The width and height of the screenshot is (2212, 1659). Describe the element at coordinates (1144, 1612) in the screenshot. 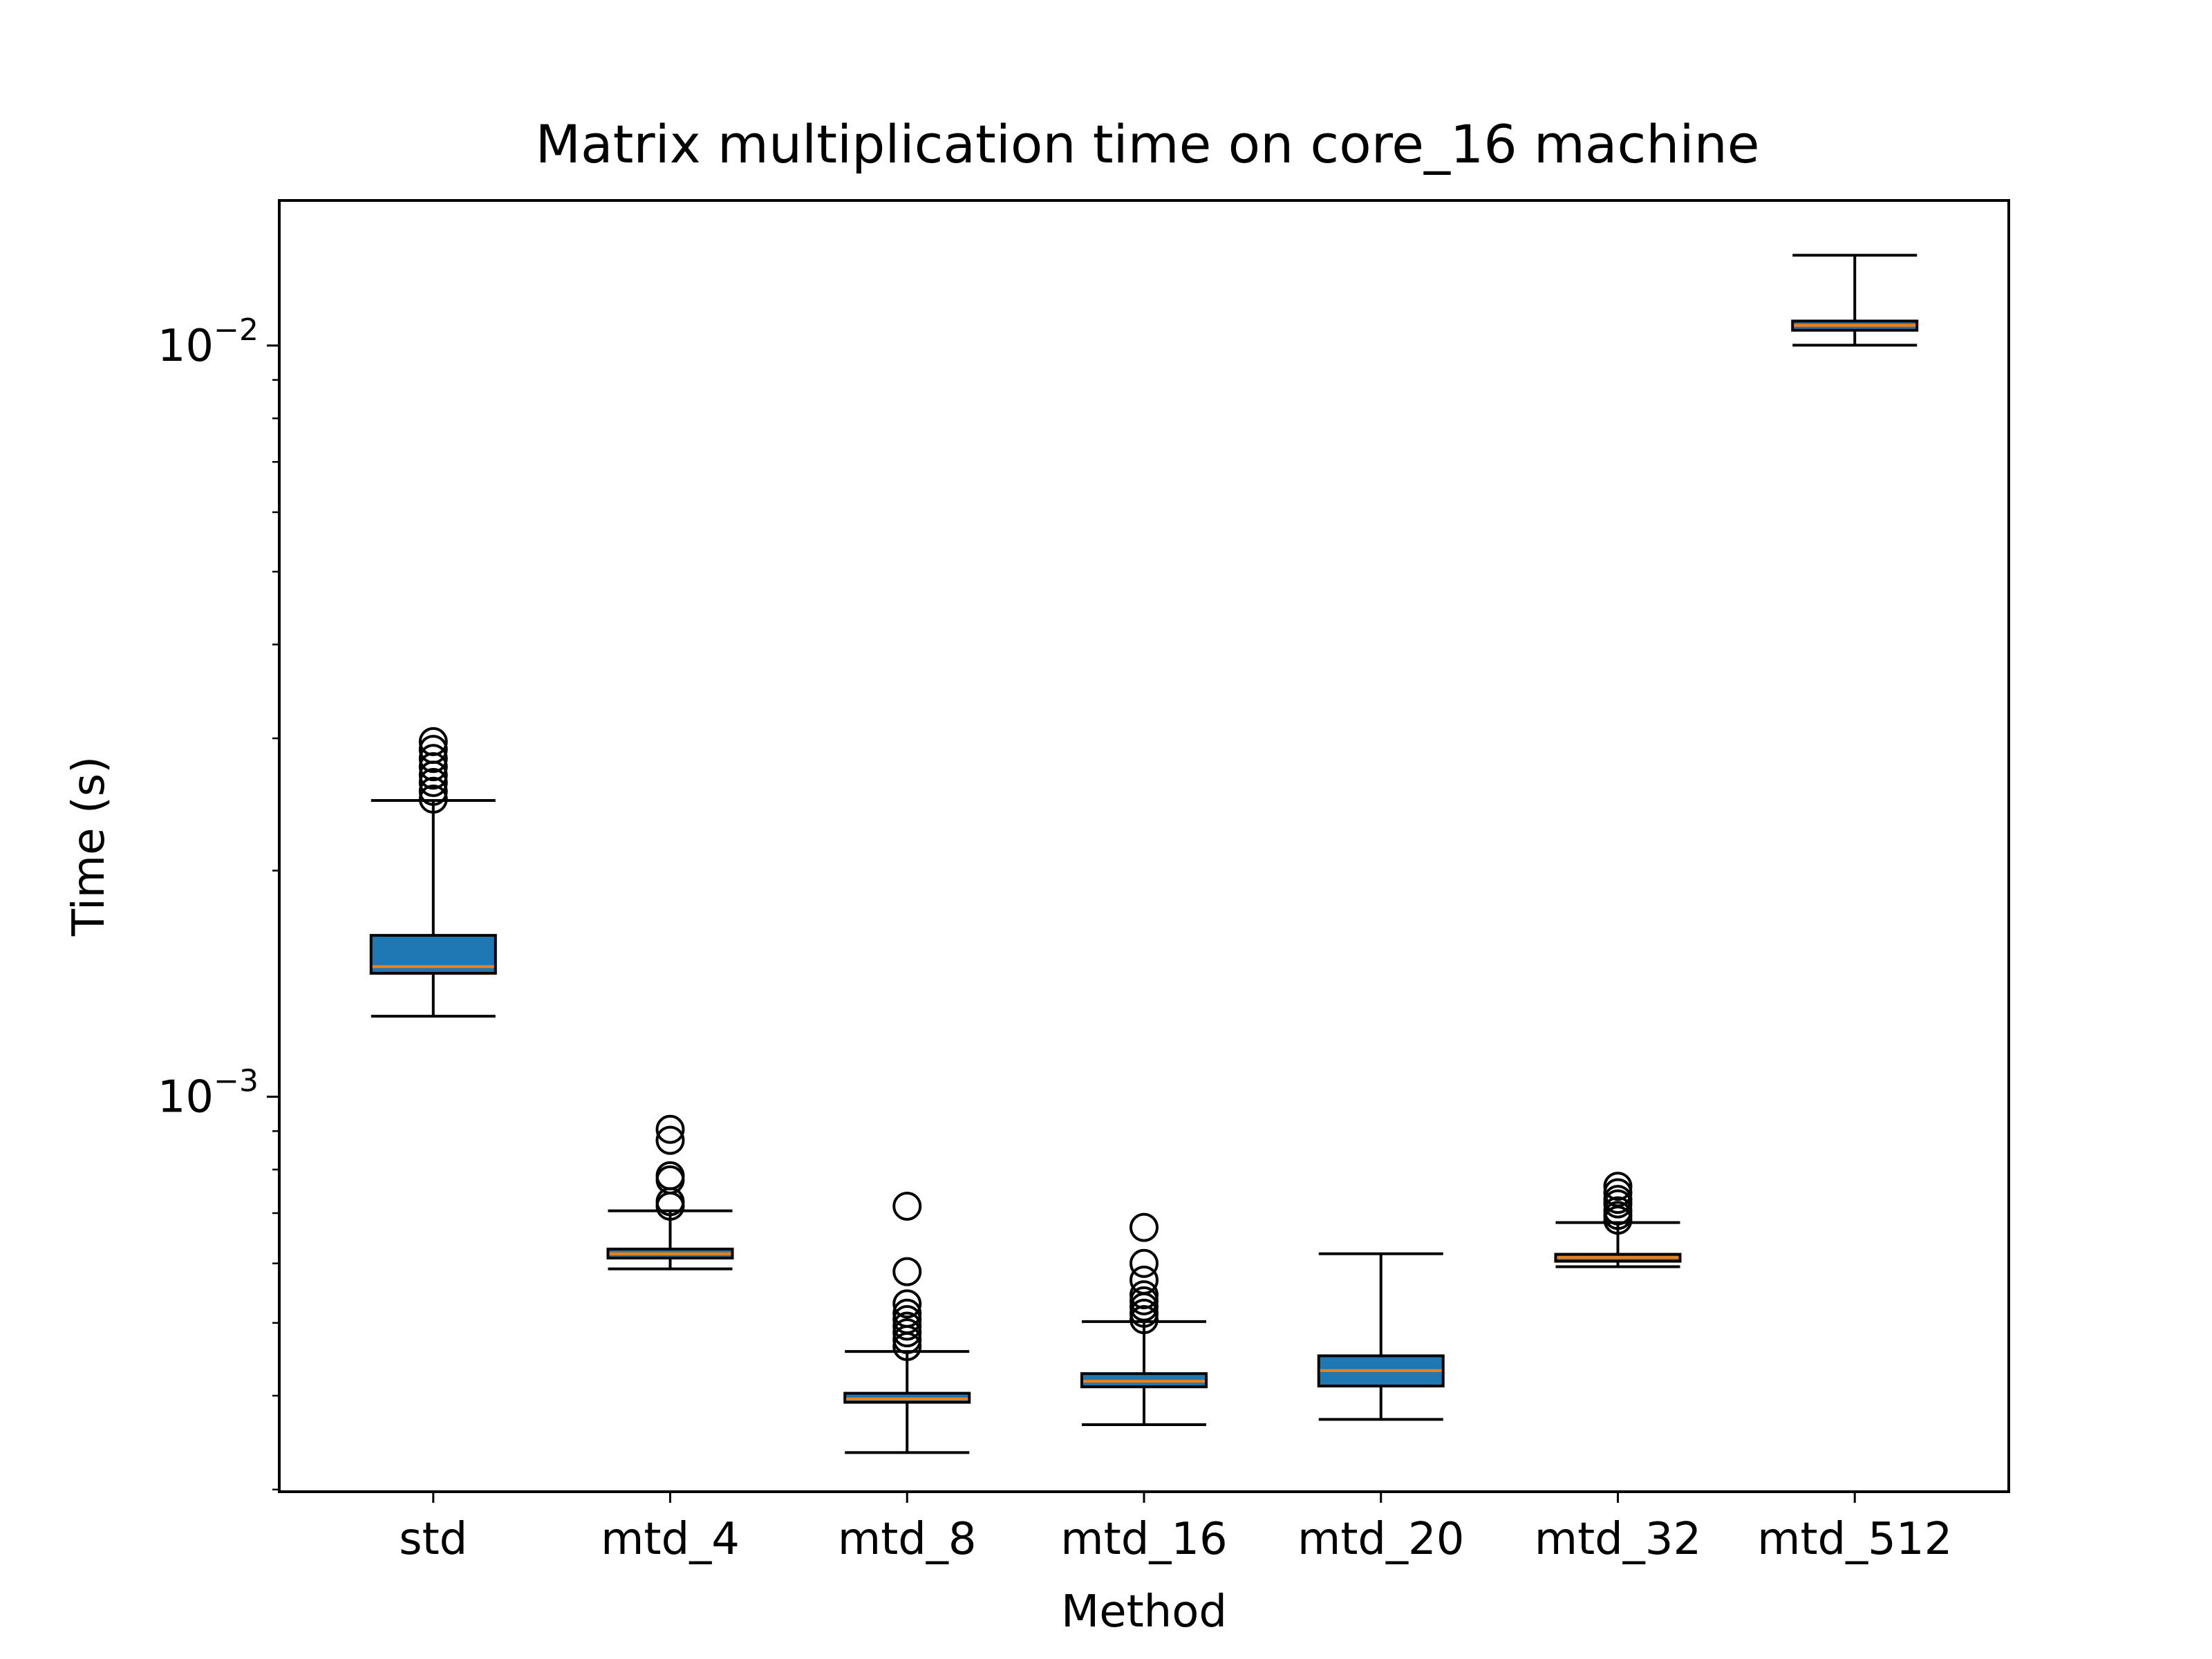

I see `x-axis-label: Method` at that location.